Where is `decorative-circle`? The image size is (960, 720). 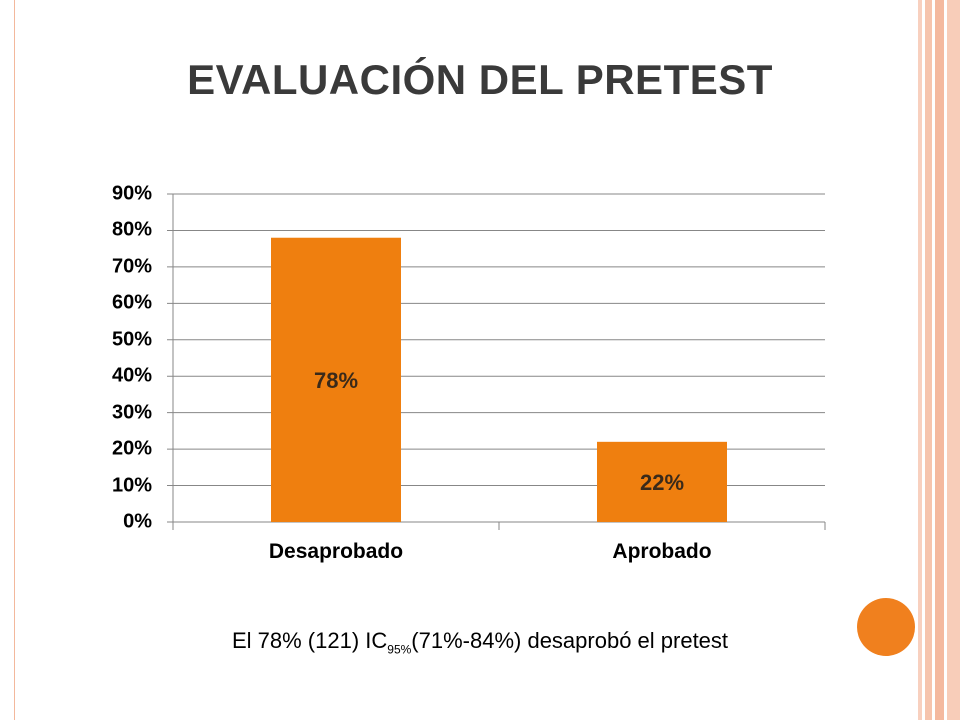 decorative-circle is located at coordinates (886, 627).